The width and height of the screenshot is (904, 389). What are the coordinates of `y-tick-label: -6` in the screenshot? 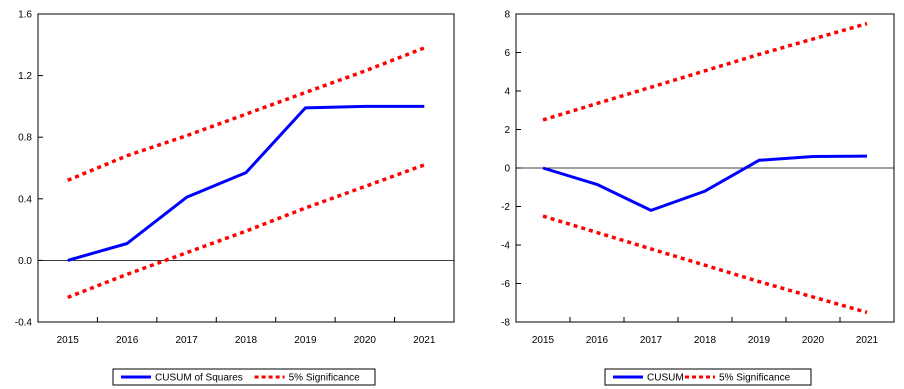 It's located at (505, 284).